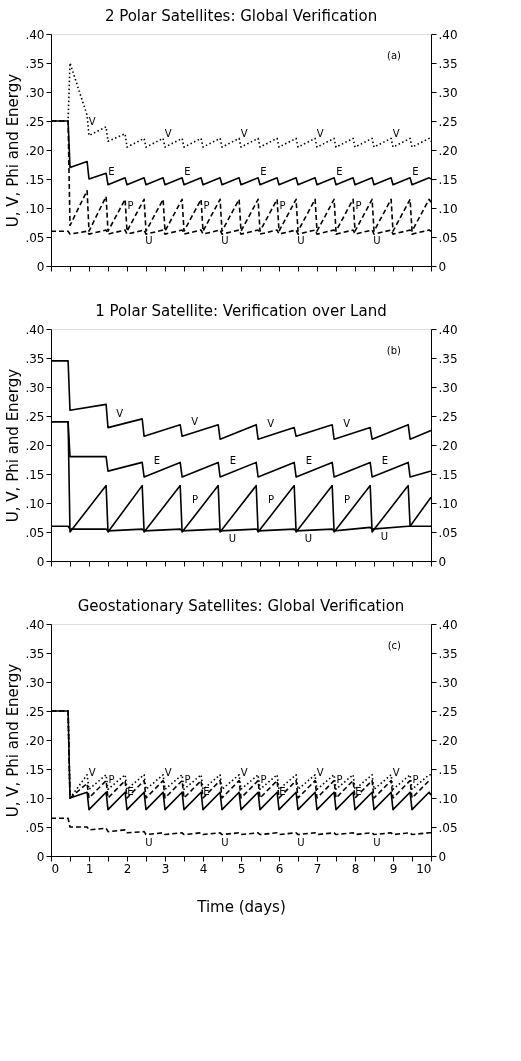  What do you see at coordinates (241, 868) in the screenshot?
I see `x-tick-label: 5` at bounding box center [241, 868].